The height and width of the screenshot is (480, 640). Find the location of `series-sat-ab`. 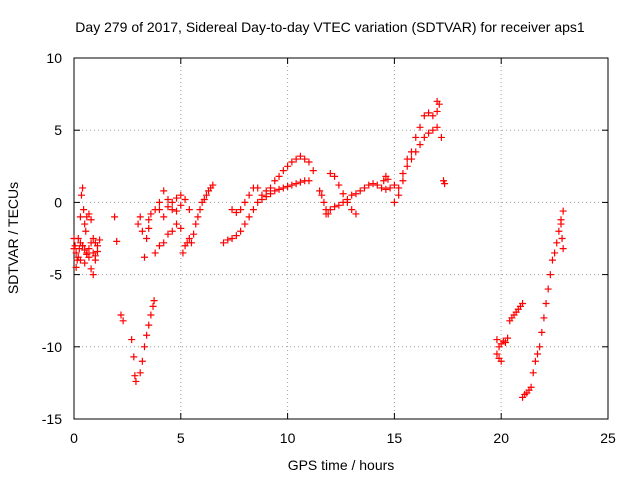

series-sat-ab is located at coordinates (548, 292).